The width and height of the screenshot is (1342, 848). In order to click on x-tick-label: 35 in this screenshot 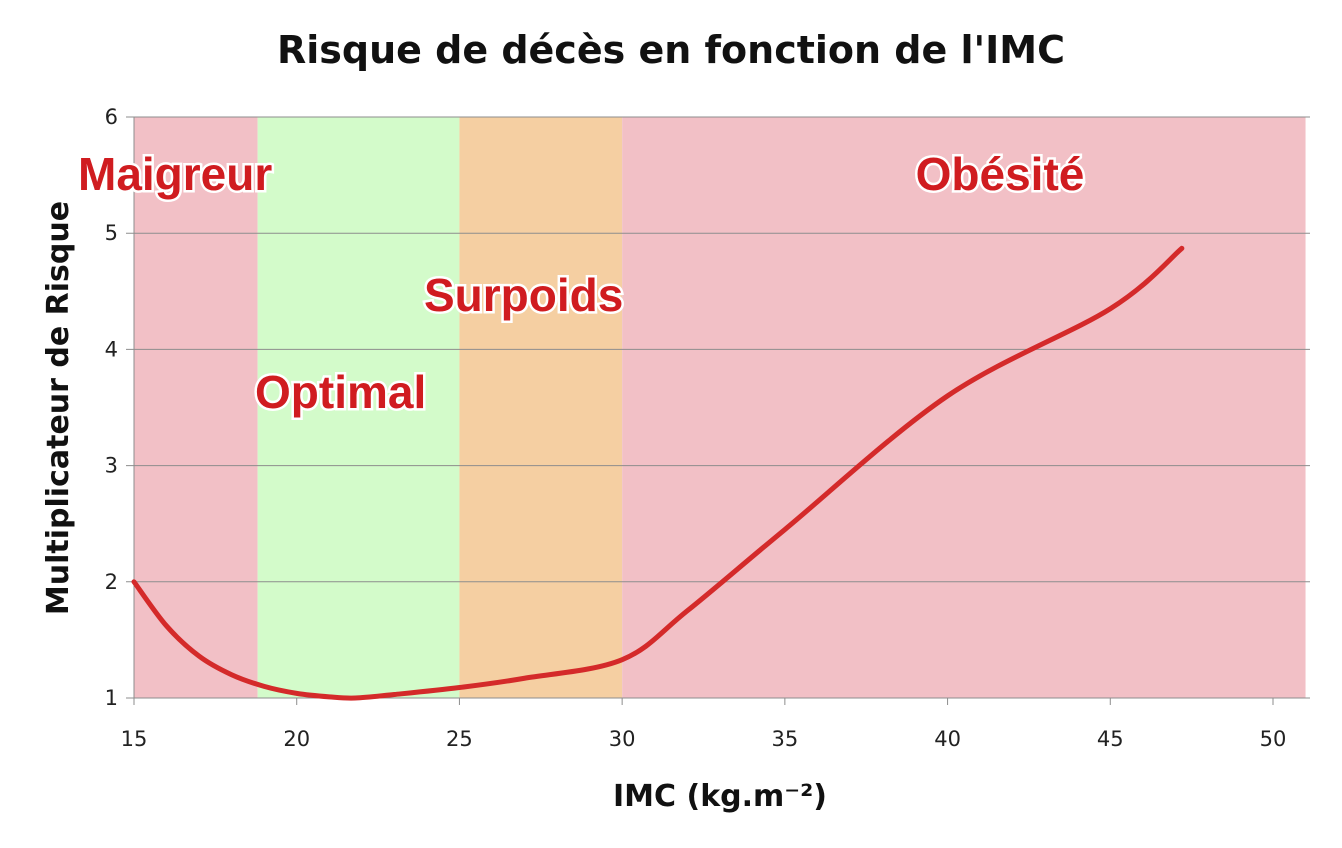, I will do `click(784, 739)`.